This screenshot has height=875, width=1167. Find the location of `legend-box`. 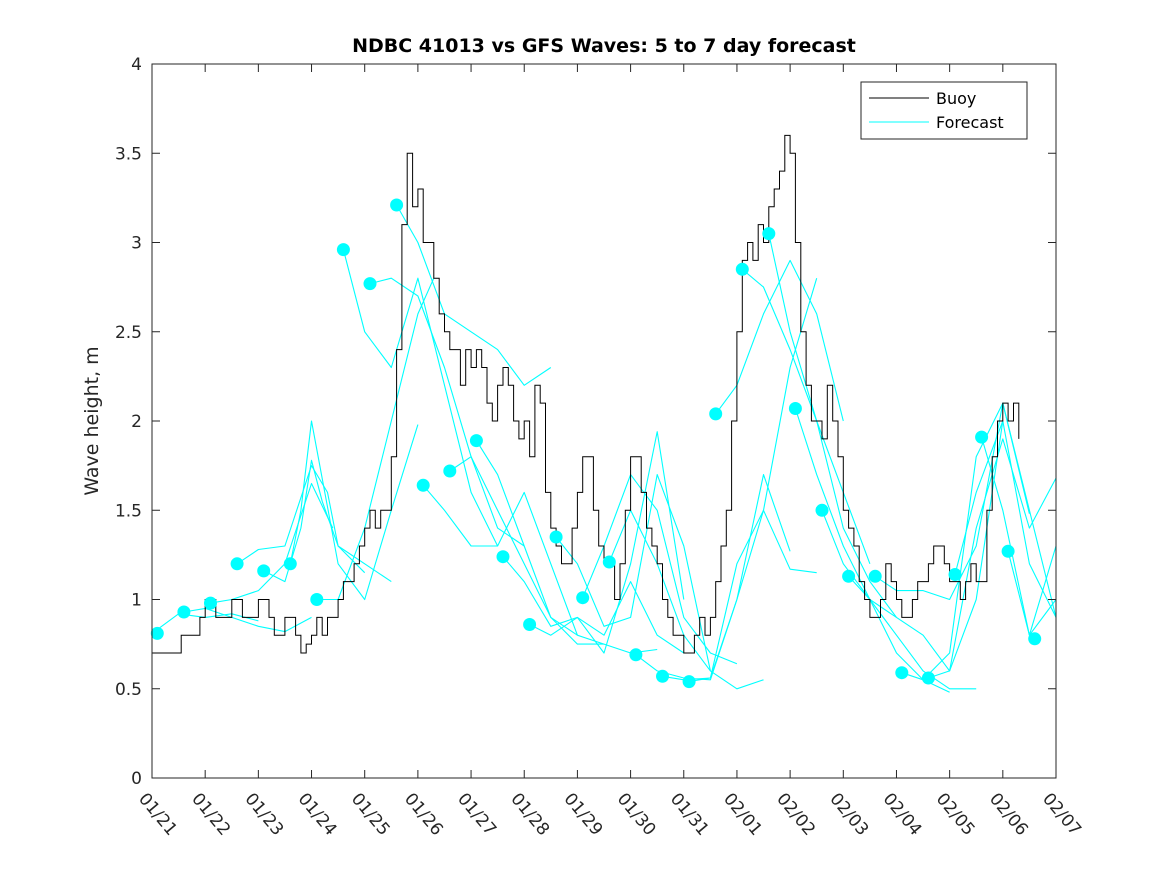

legend-box is located at coordinates (944, 110).